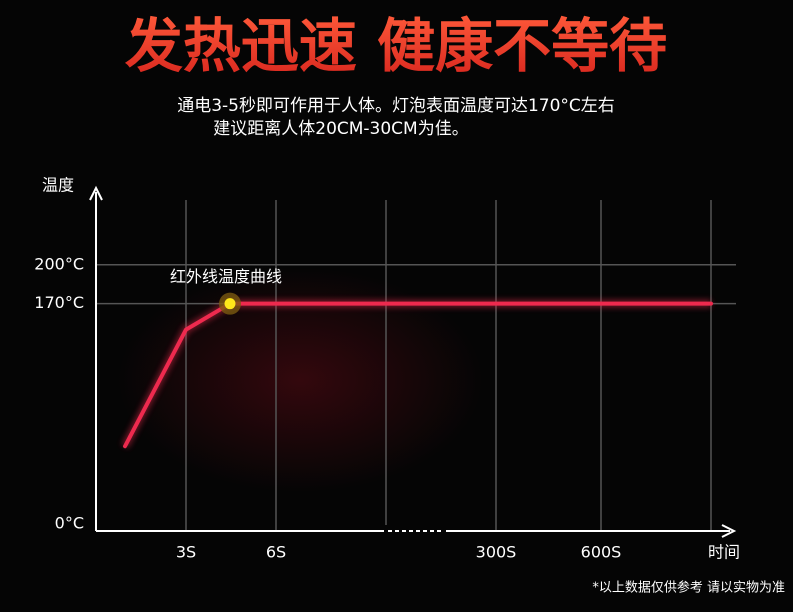  Describe the element at coordinates (186, 552) in the screenshot. I see `x-tick-label: 3S` at that location.